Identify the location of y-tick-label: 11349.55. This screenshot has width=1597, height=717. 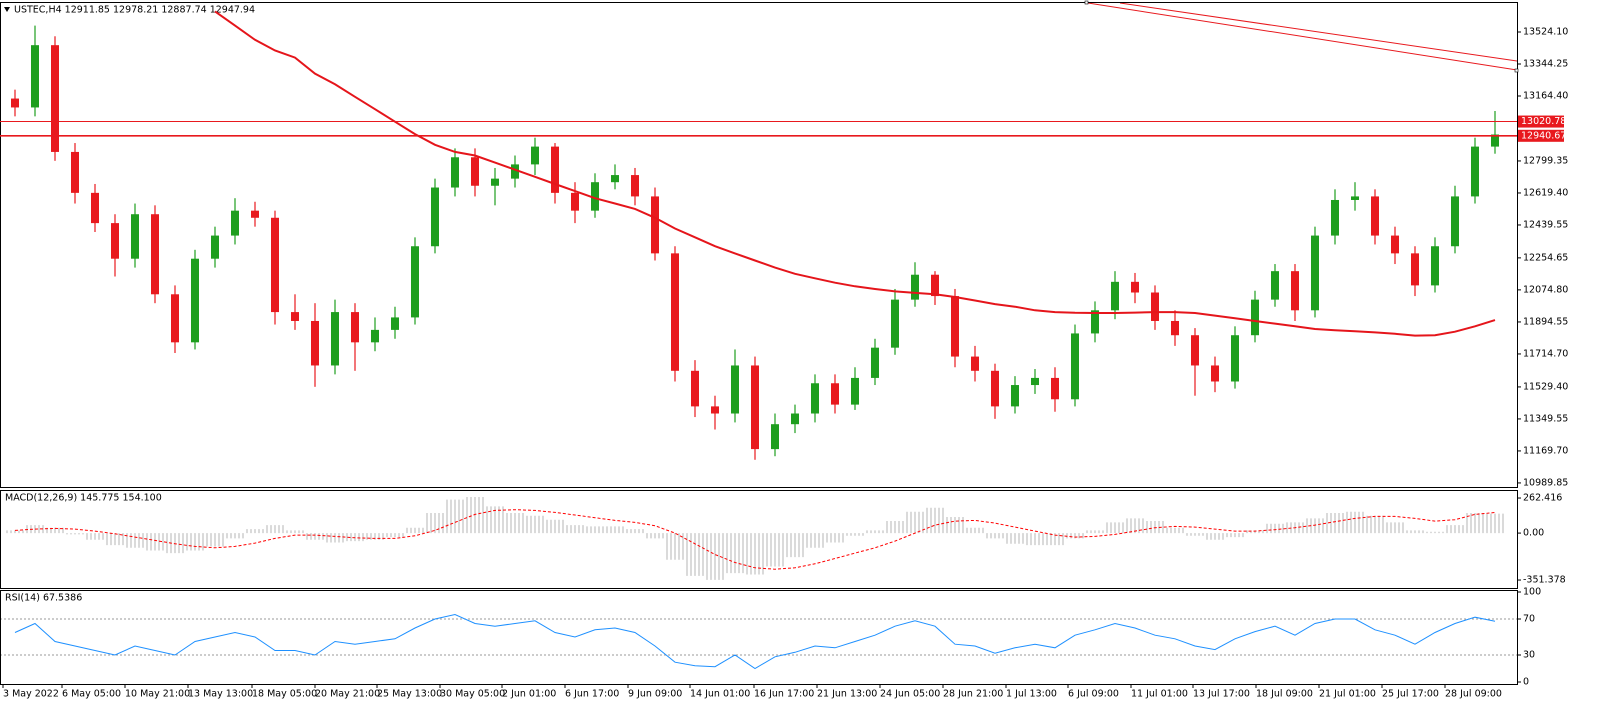
(1545, 418).